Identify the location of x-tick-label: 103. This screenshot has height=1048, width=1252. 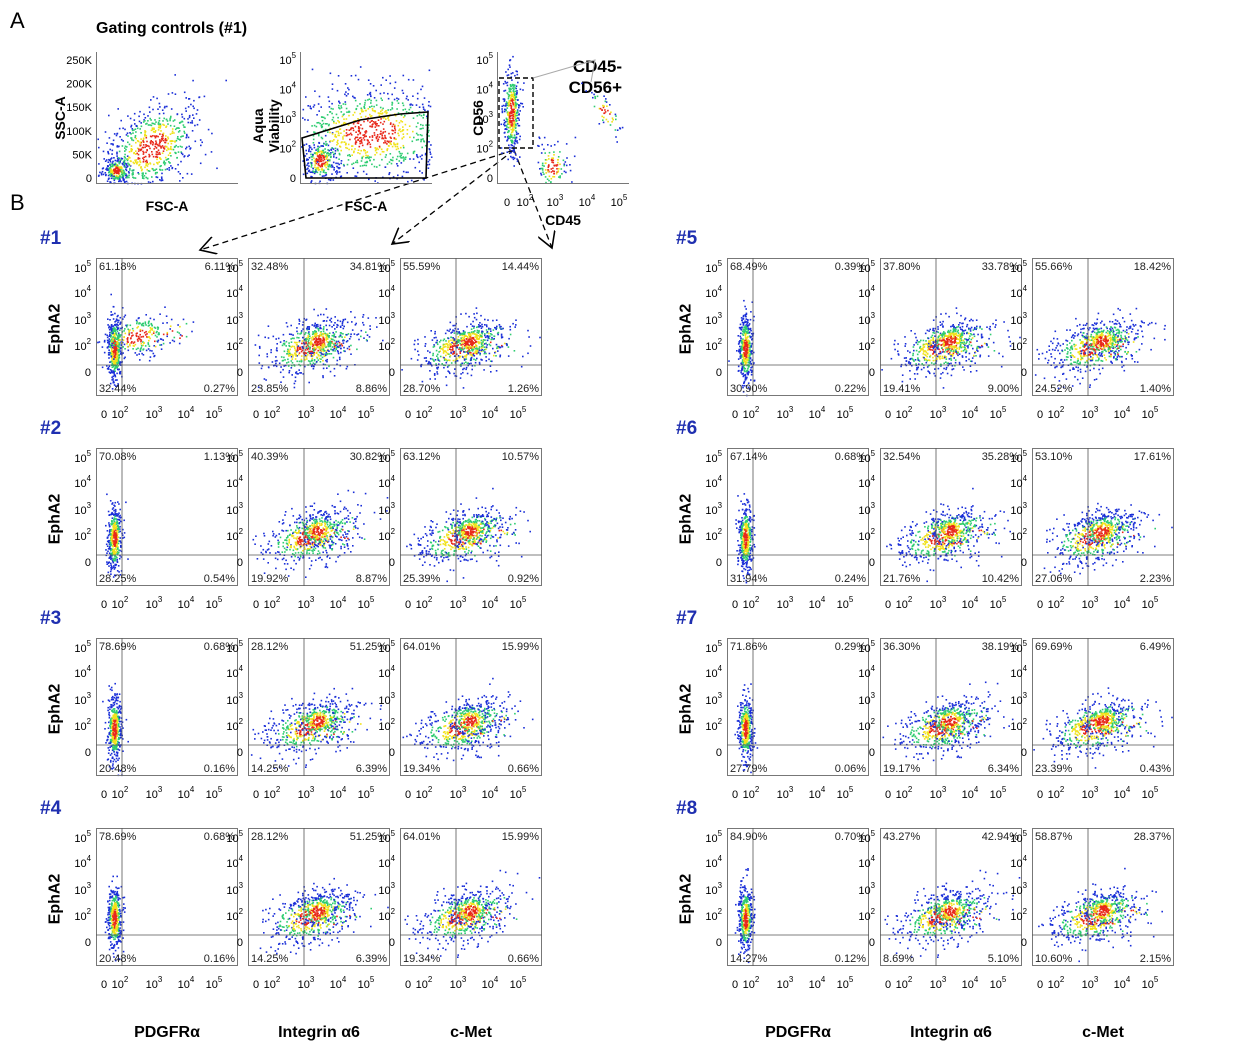
(458, 603).